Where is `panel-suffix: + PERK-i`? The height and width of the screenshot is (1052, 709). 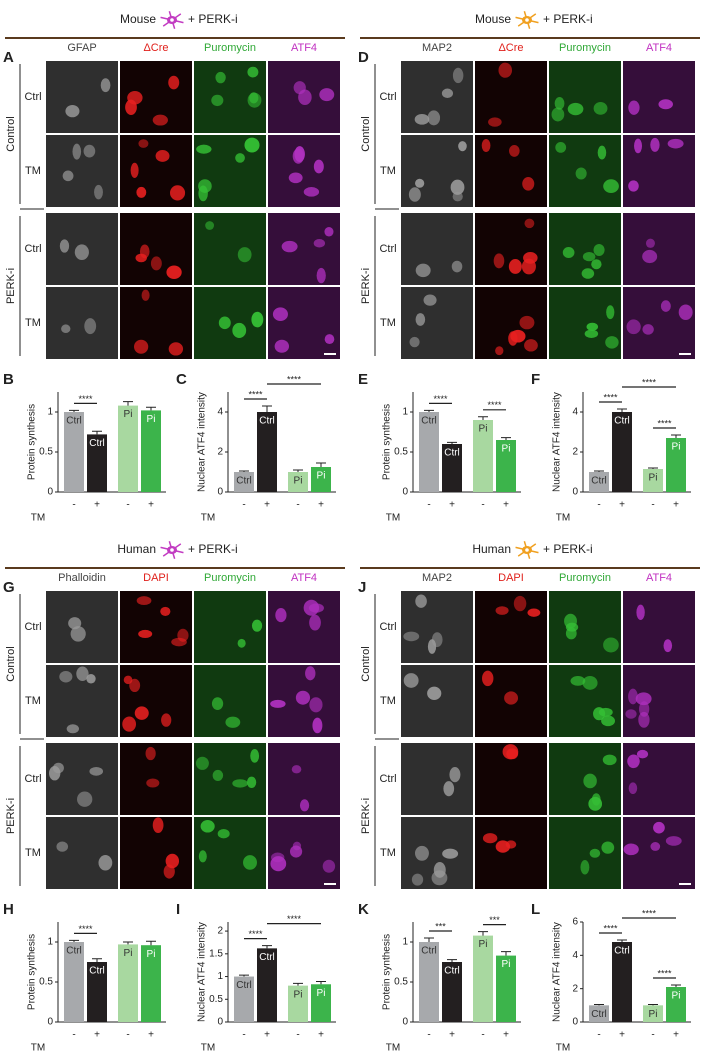 panel-suffix: + PERK-i is located at coordinates (213, 19).